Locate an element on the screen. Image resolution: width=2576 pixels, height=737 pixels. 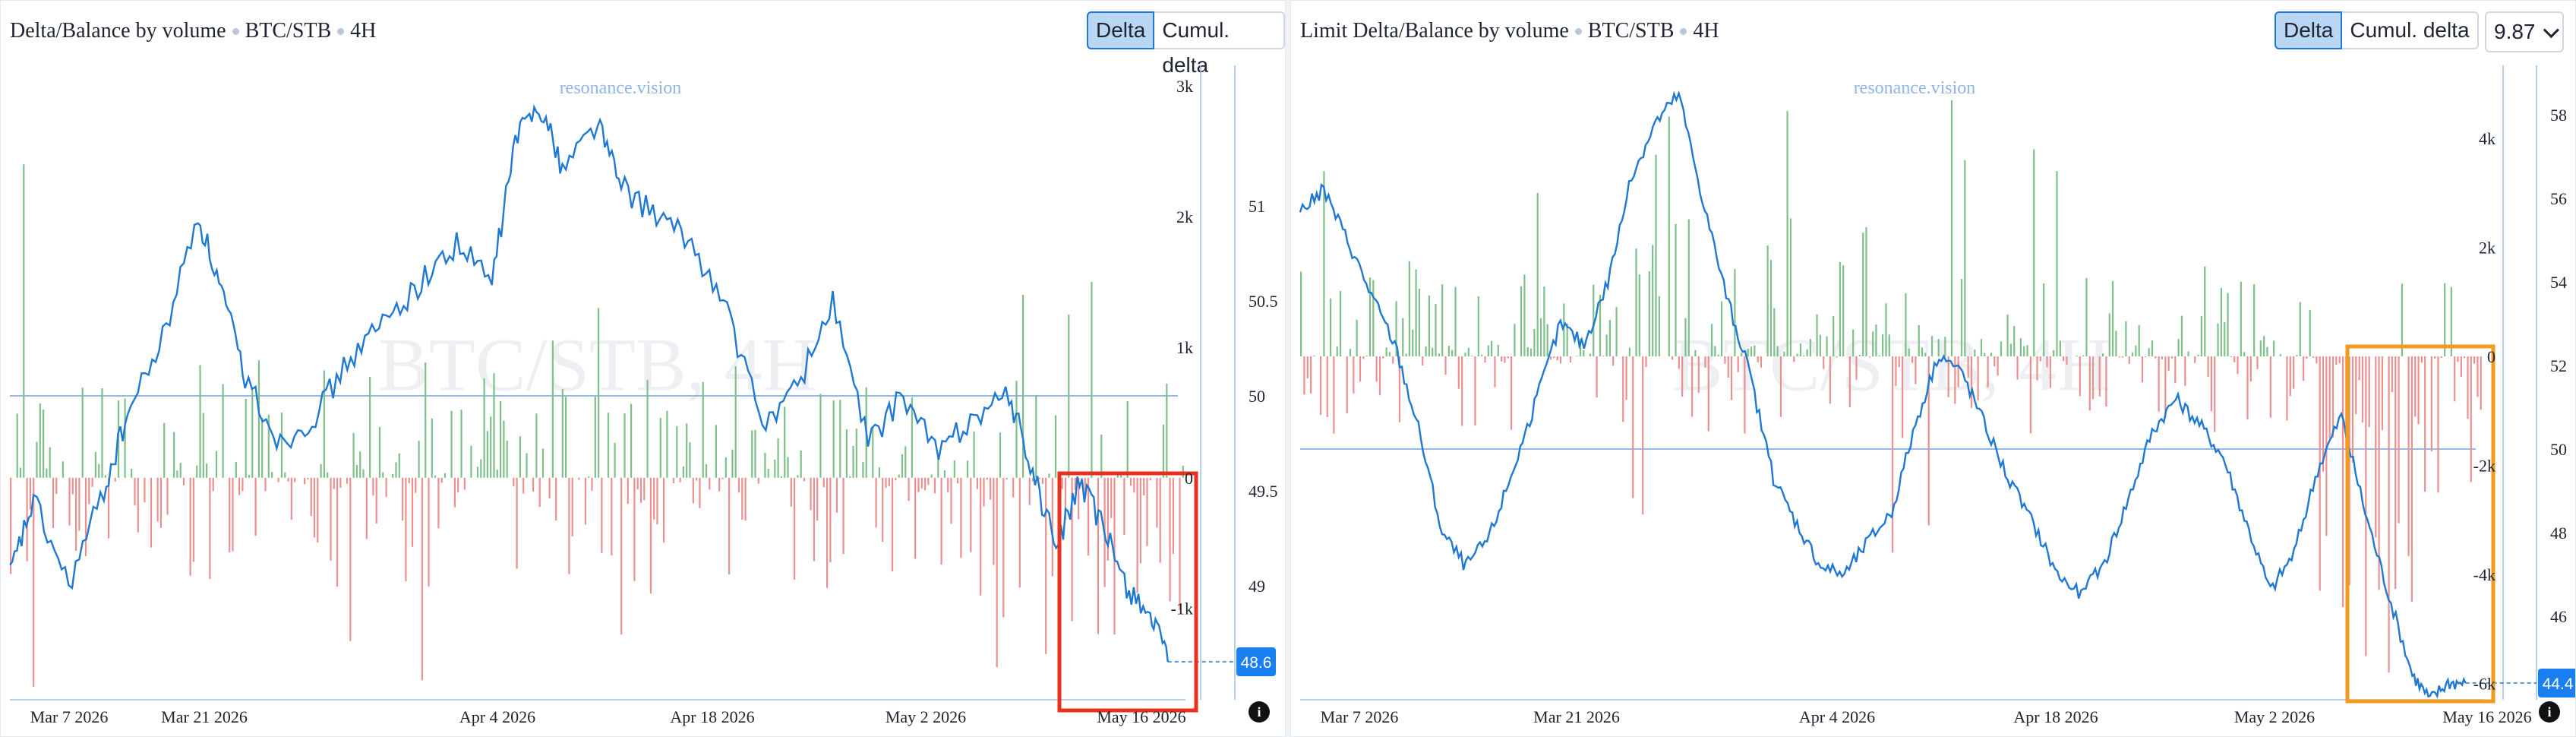
price-badge is located at coordinates (1256, 661).